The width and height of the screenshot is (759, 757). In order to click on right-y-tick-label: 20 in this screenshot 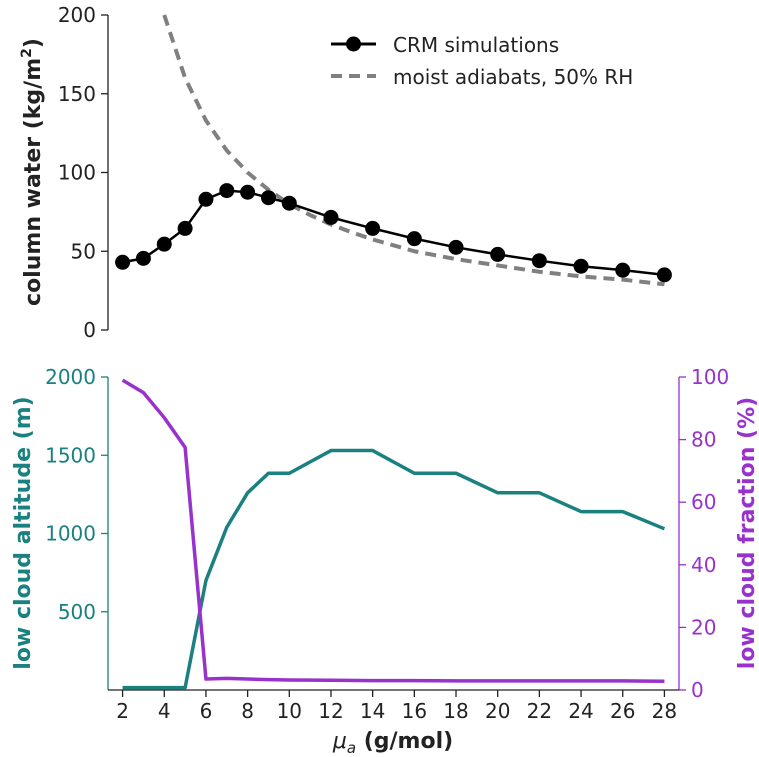, I will do `click(703, 627)`.